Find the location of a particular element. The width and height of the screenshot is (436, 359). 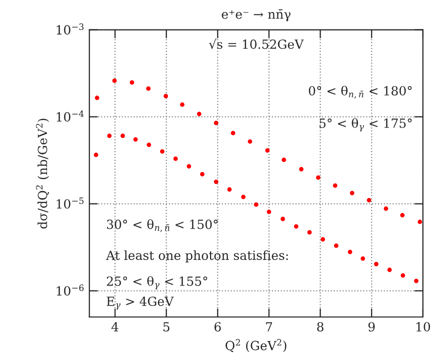

x-tick-label: 8 is located at coordinates (320, 327).